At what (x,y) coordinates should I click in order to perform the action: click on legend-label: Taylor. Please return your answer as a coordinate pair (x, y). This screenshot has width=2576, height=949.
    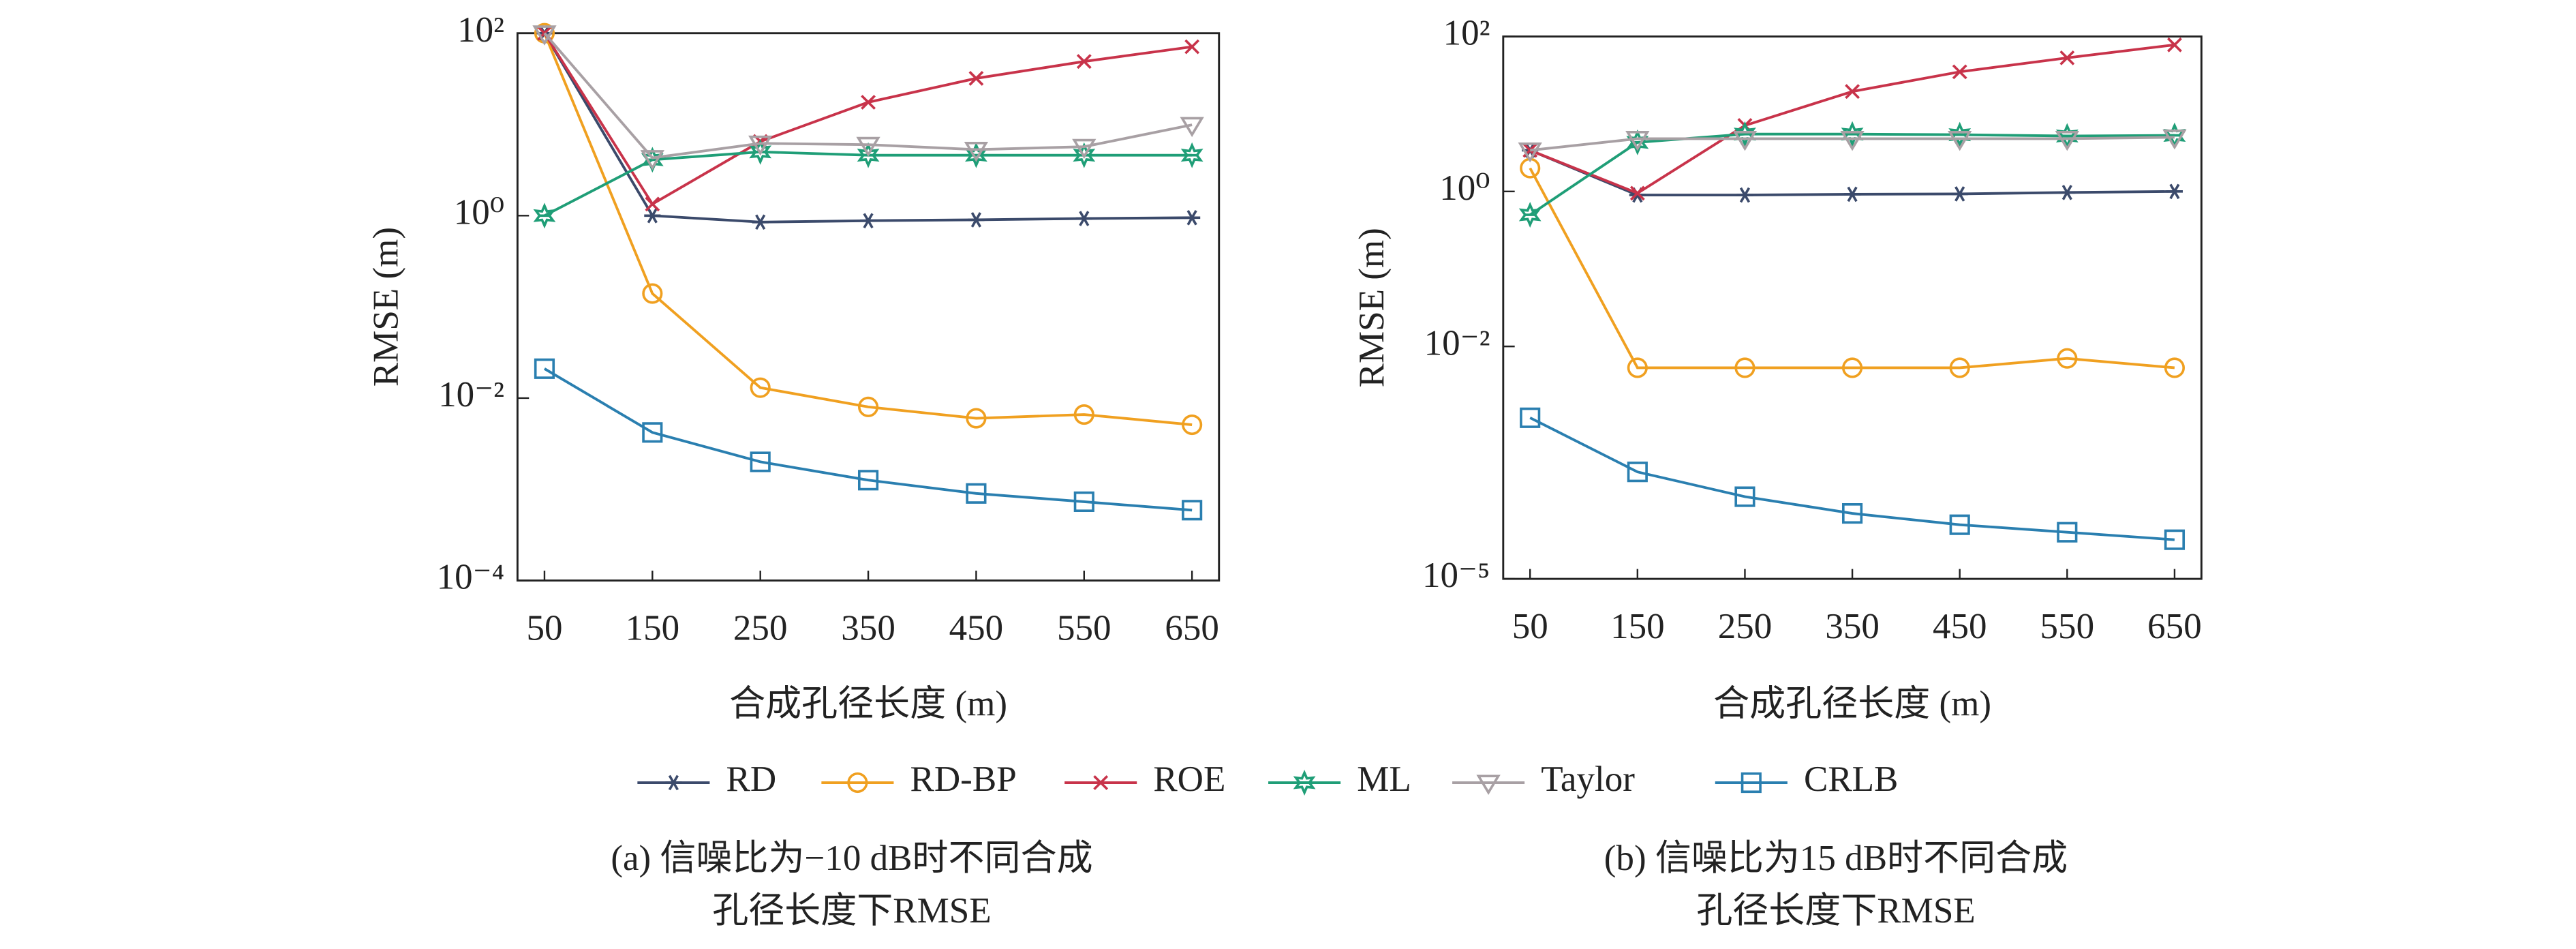
    Looking at the image, I should click on (1588, 779).